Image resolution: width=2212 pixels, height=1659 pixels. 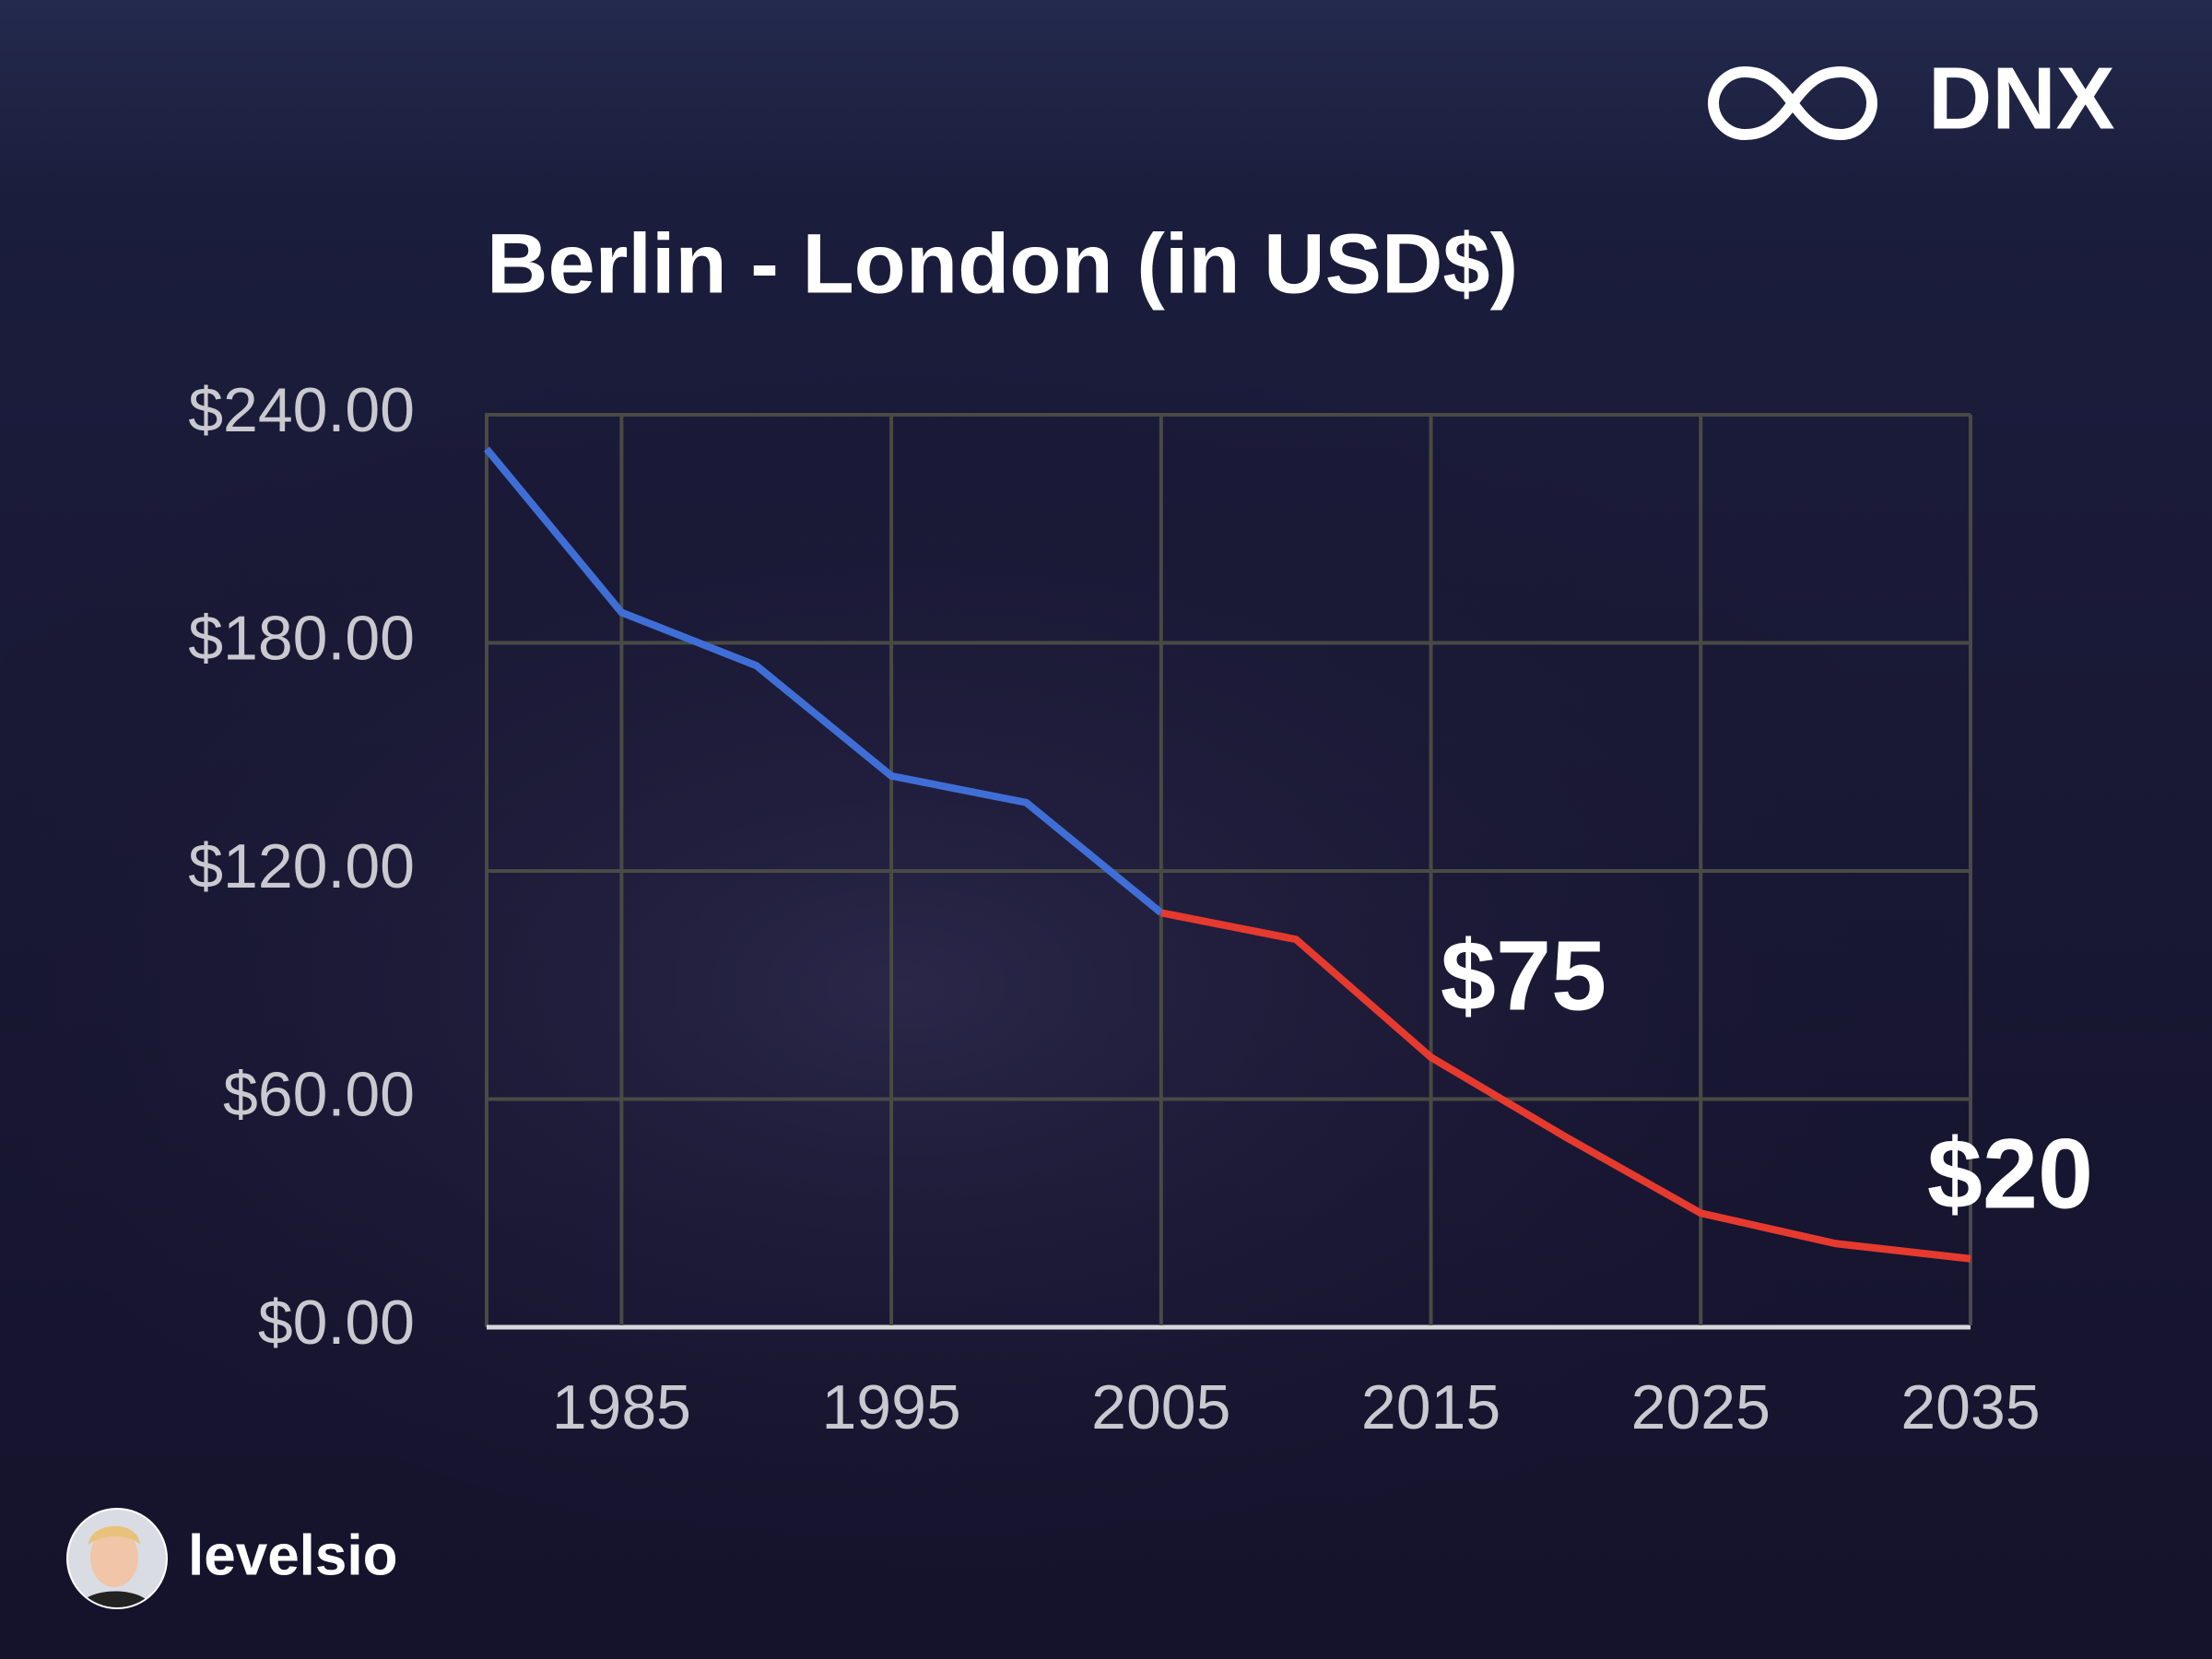 I want to click on y-tick-label: $0.00, so click(x=336, y=1323).